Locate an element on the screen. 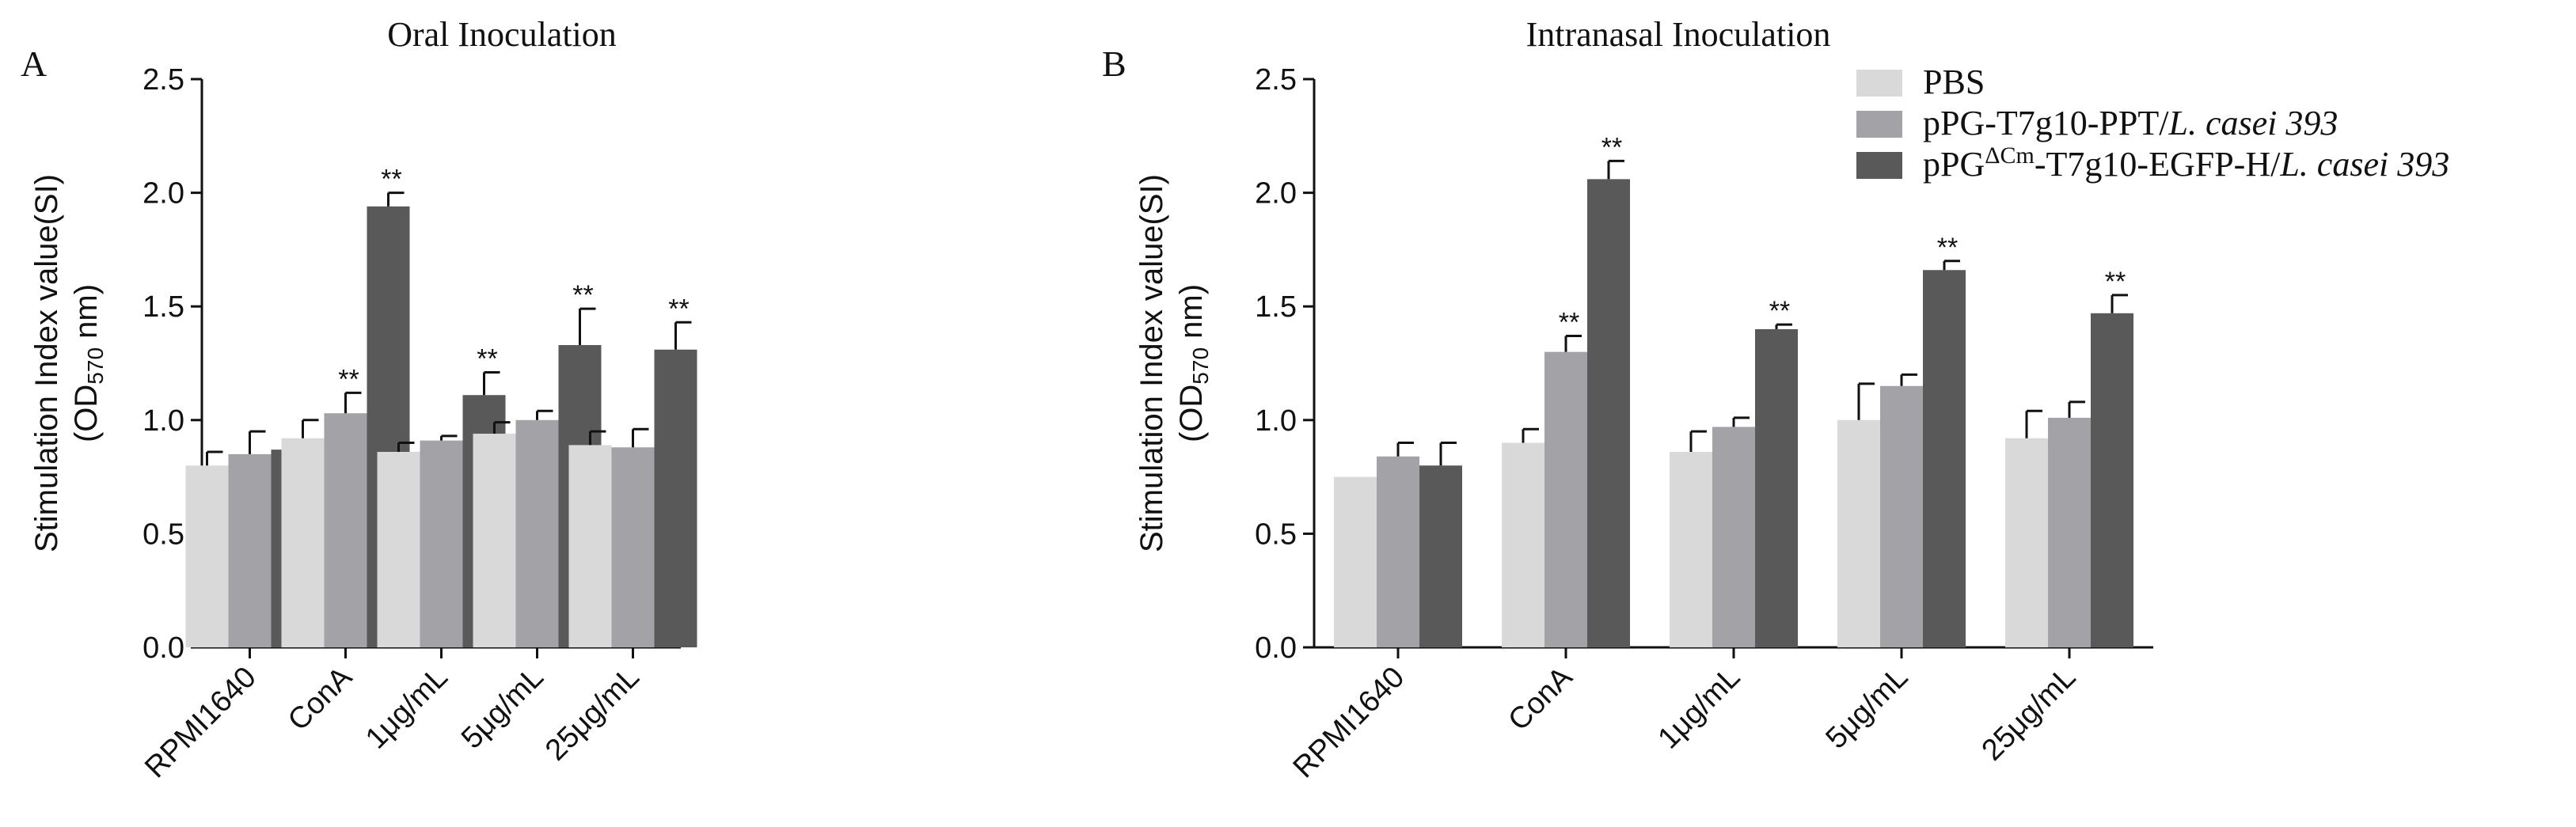 The width and height of the screenshot is (2576, 827). panel-label: A is located at coordinates (34, 64).